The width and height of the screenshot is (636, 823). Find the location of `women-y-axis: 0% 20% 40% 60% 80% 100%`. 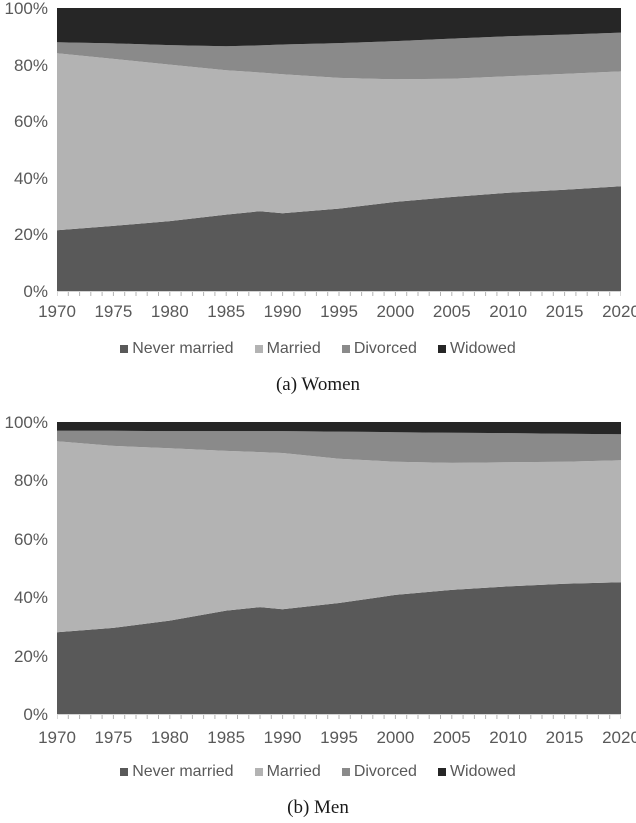

women-y-axis: 0% 20% 40% 60% 80% 100% is located at coordinates (24, 150).